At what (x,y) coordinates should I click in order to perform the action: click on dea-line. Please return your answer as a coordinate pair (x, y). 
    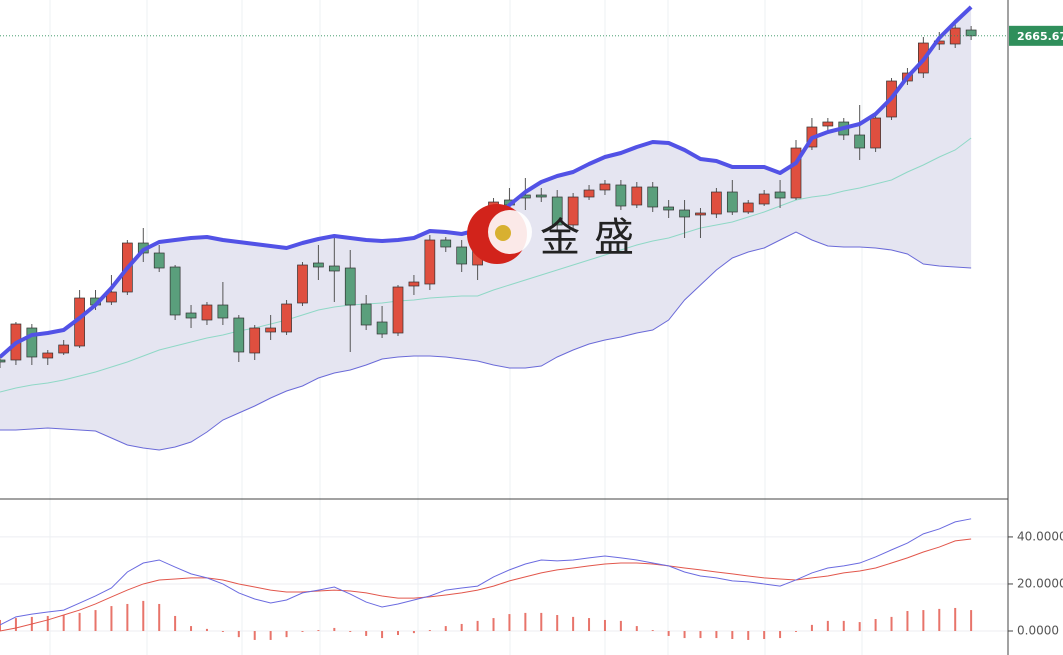
    Looking at the image, I should click on (486, 585).